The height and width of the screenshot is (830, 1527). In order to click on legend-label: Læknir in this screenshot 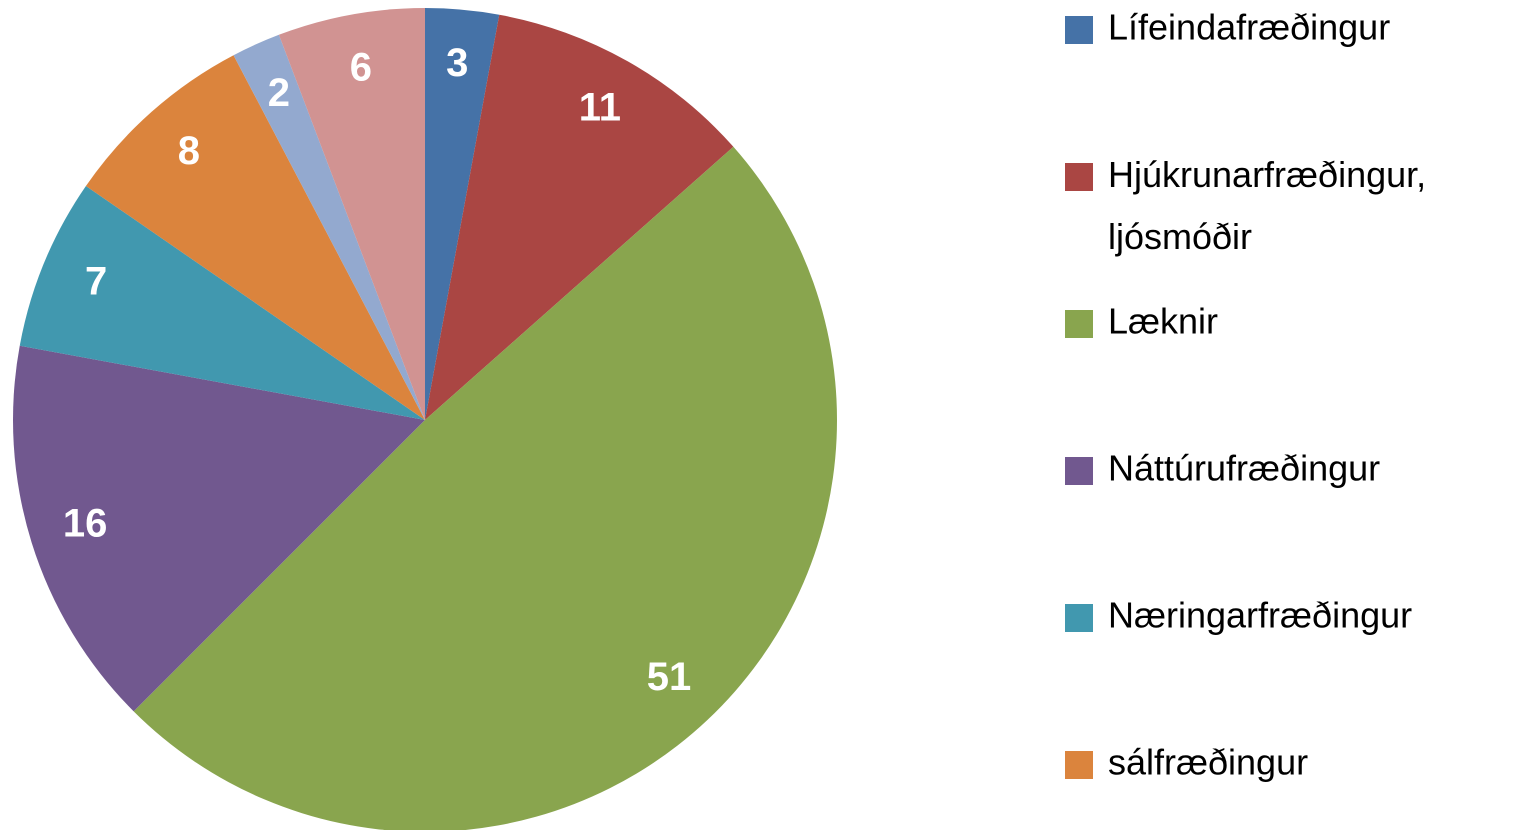, I will do `click(1163, 321)`.